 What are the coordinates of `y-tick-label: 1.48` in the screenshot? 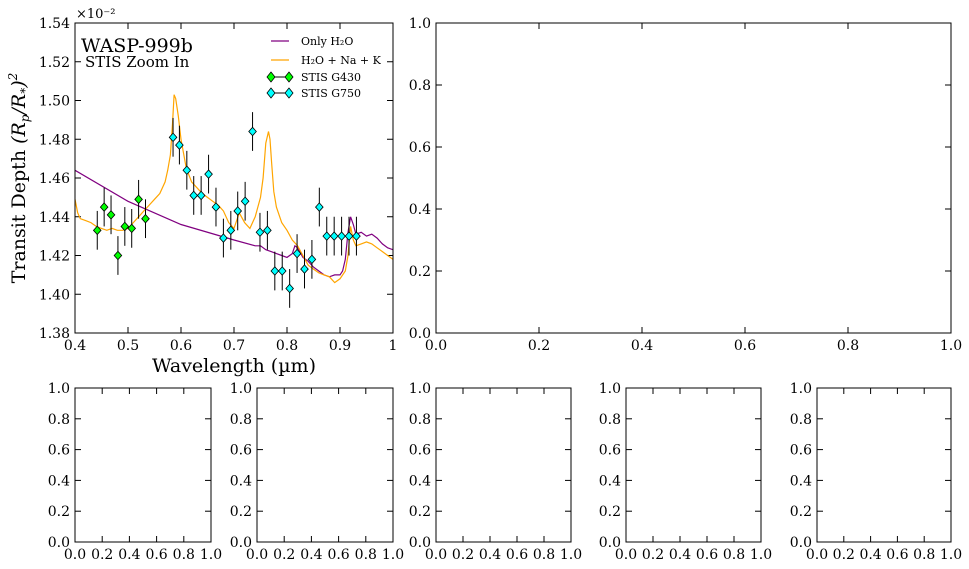 It's located at (54, 140).